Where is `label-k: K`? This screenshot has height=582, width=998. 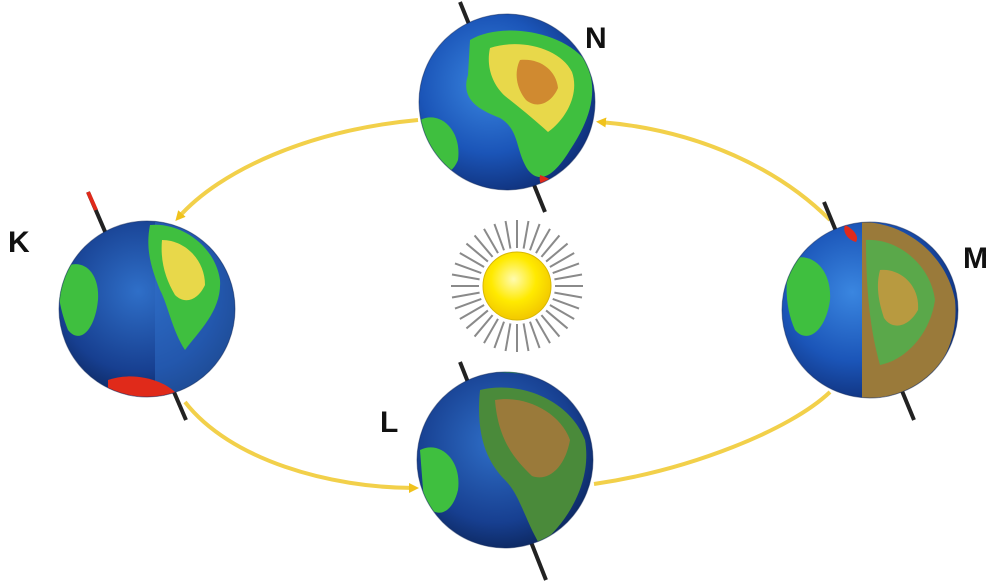 label-k: K is located at coordinates (19, 242).